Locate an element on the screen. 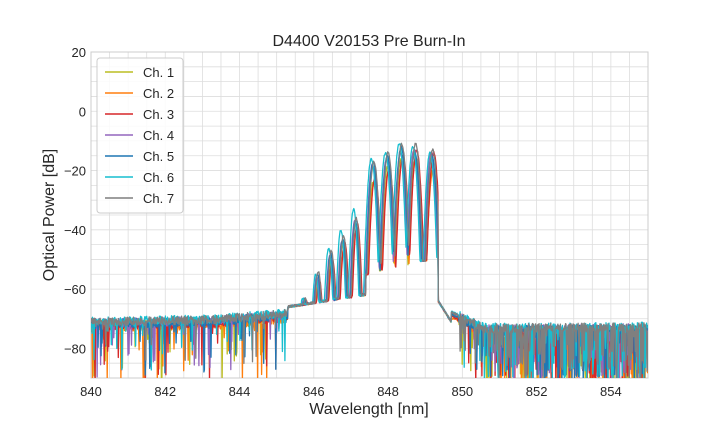  x-tick-label: 846 is located at coordinates (314, 391).